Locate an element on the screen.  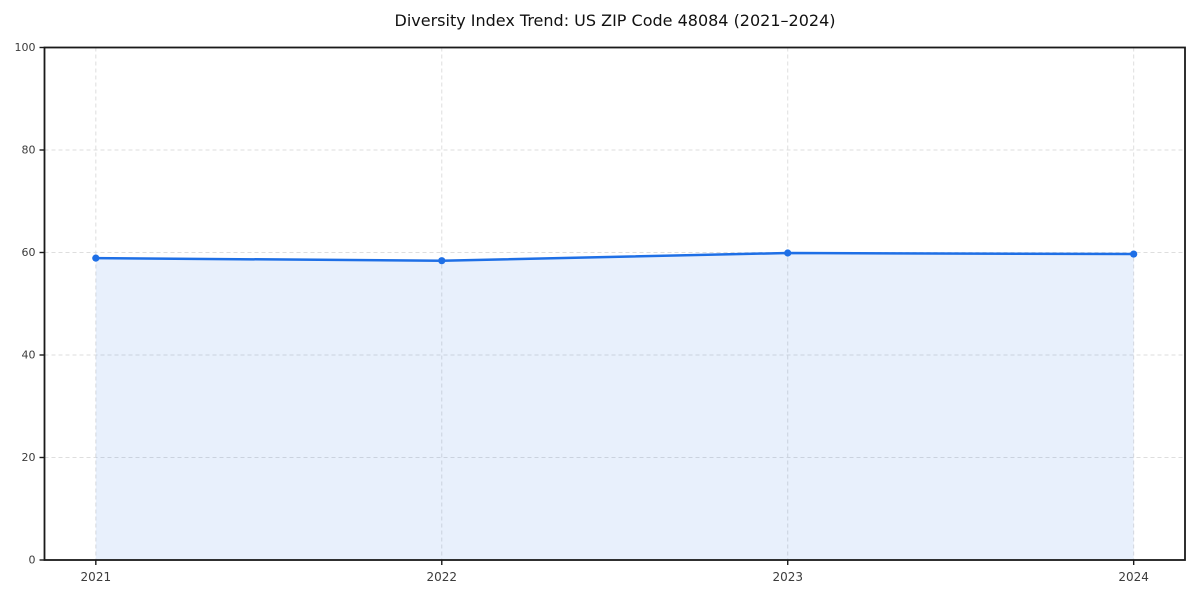
y-axis-tick-label: 0 is located at coordinates (32, 560).